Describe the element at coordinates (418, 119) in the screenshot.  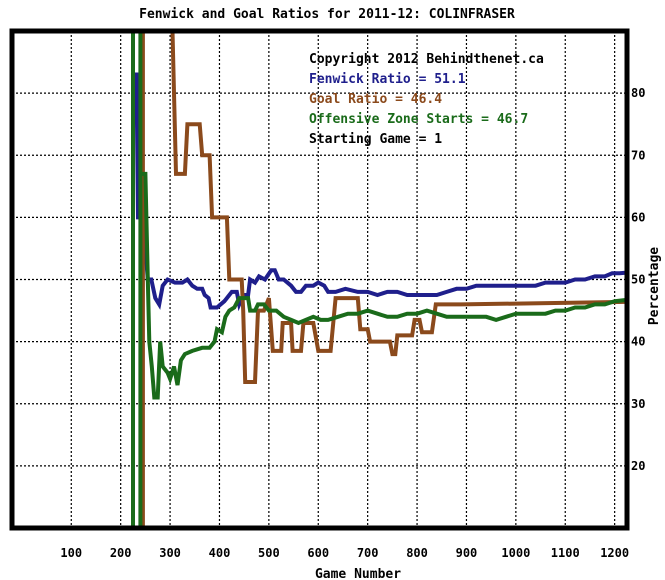
I see `legend-entry: Offensive Zone Starts = 46.7` at that location.